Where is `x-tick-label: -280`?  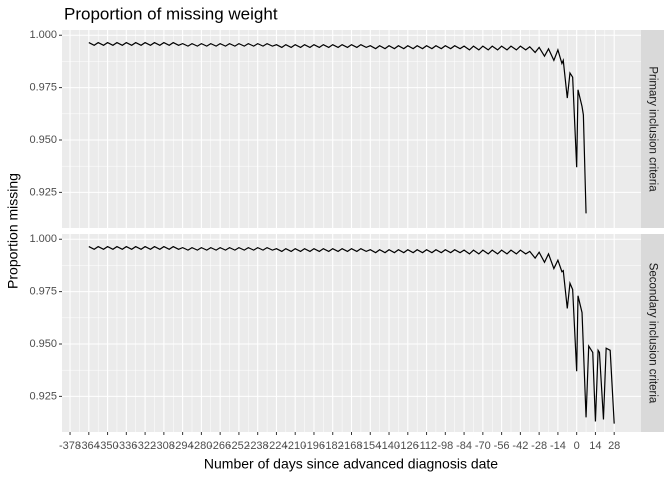 x-tick-label: -280 is located at coordinates (201, 446).